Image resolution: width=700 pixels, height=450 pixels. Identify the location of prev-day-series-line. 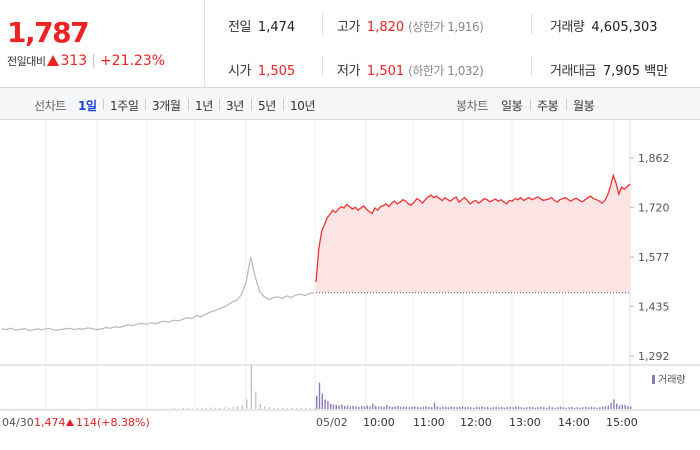
(158, 294).